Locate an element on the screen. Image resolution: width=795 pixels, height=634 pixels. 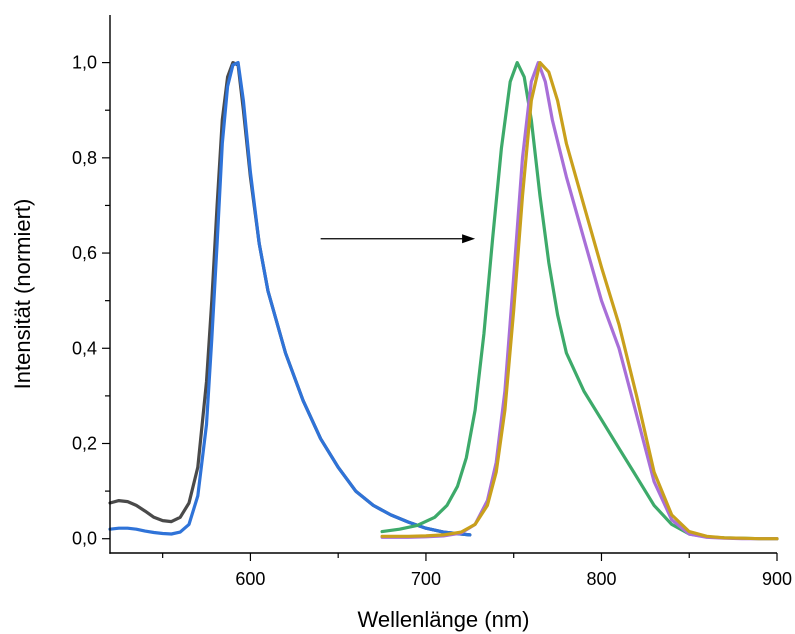
y-tick-label: 0,4 is located at coordinates (84, 348).